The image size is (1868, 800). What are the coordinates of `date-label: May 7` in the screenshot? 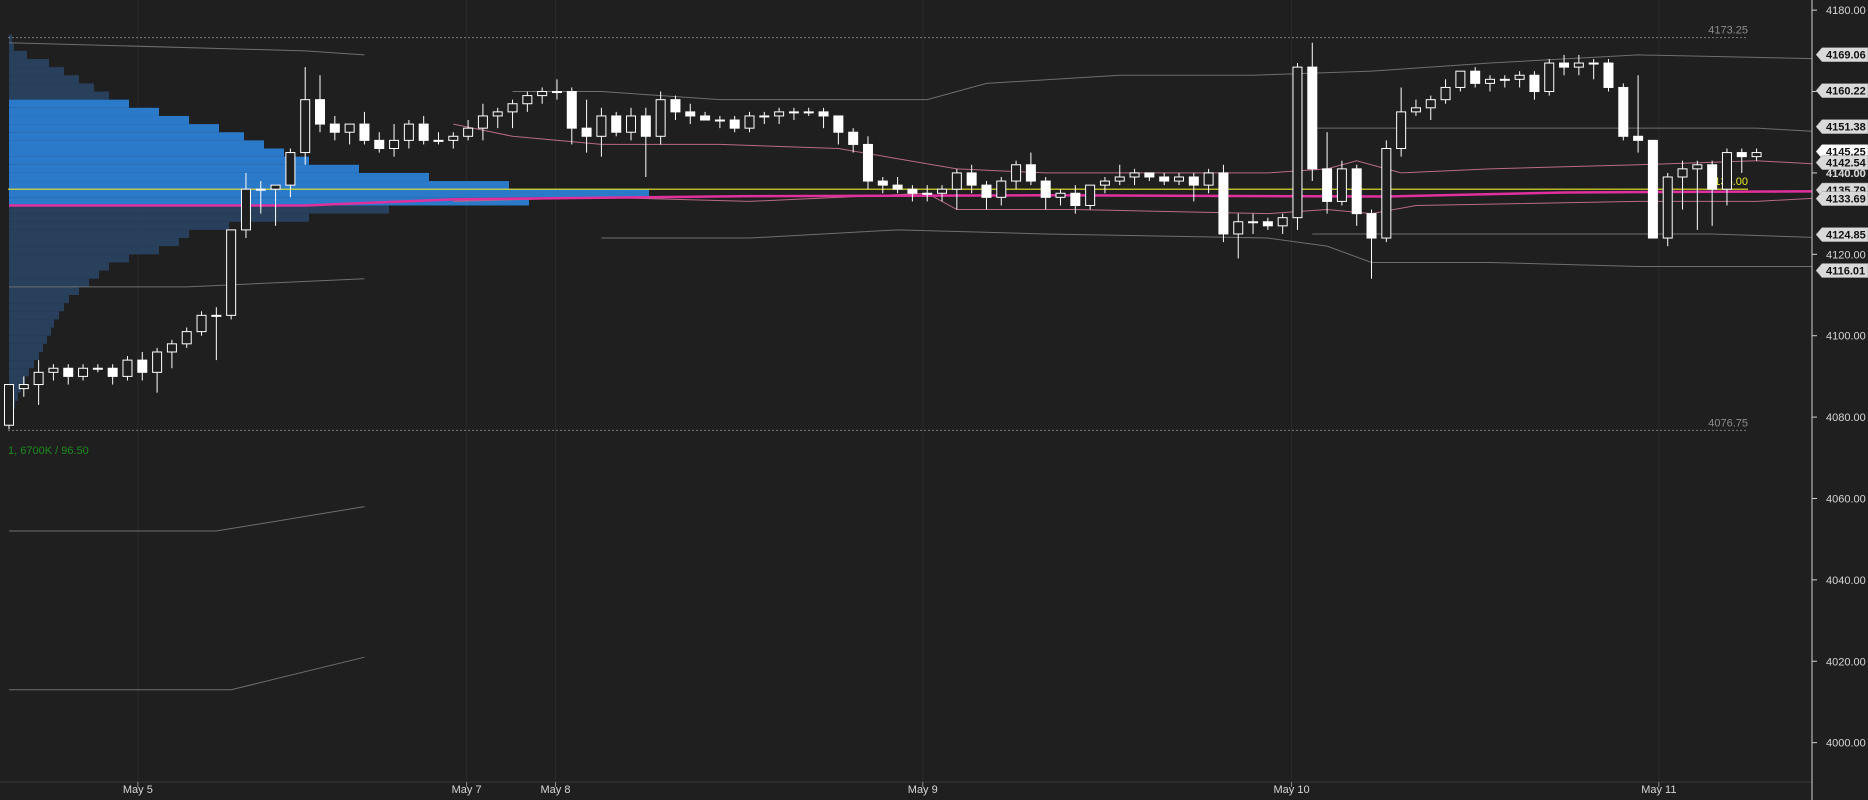 It's located at (467, 790).